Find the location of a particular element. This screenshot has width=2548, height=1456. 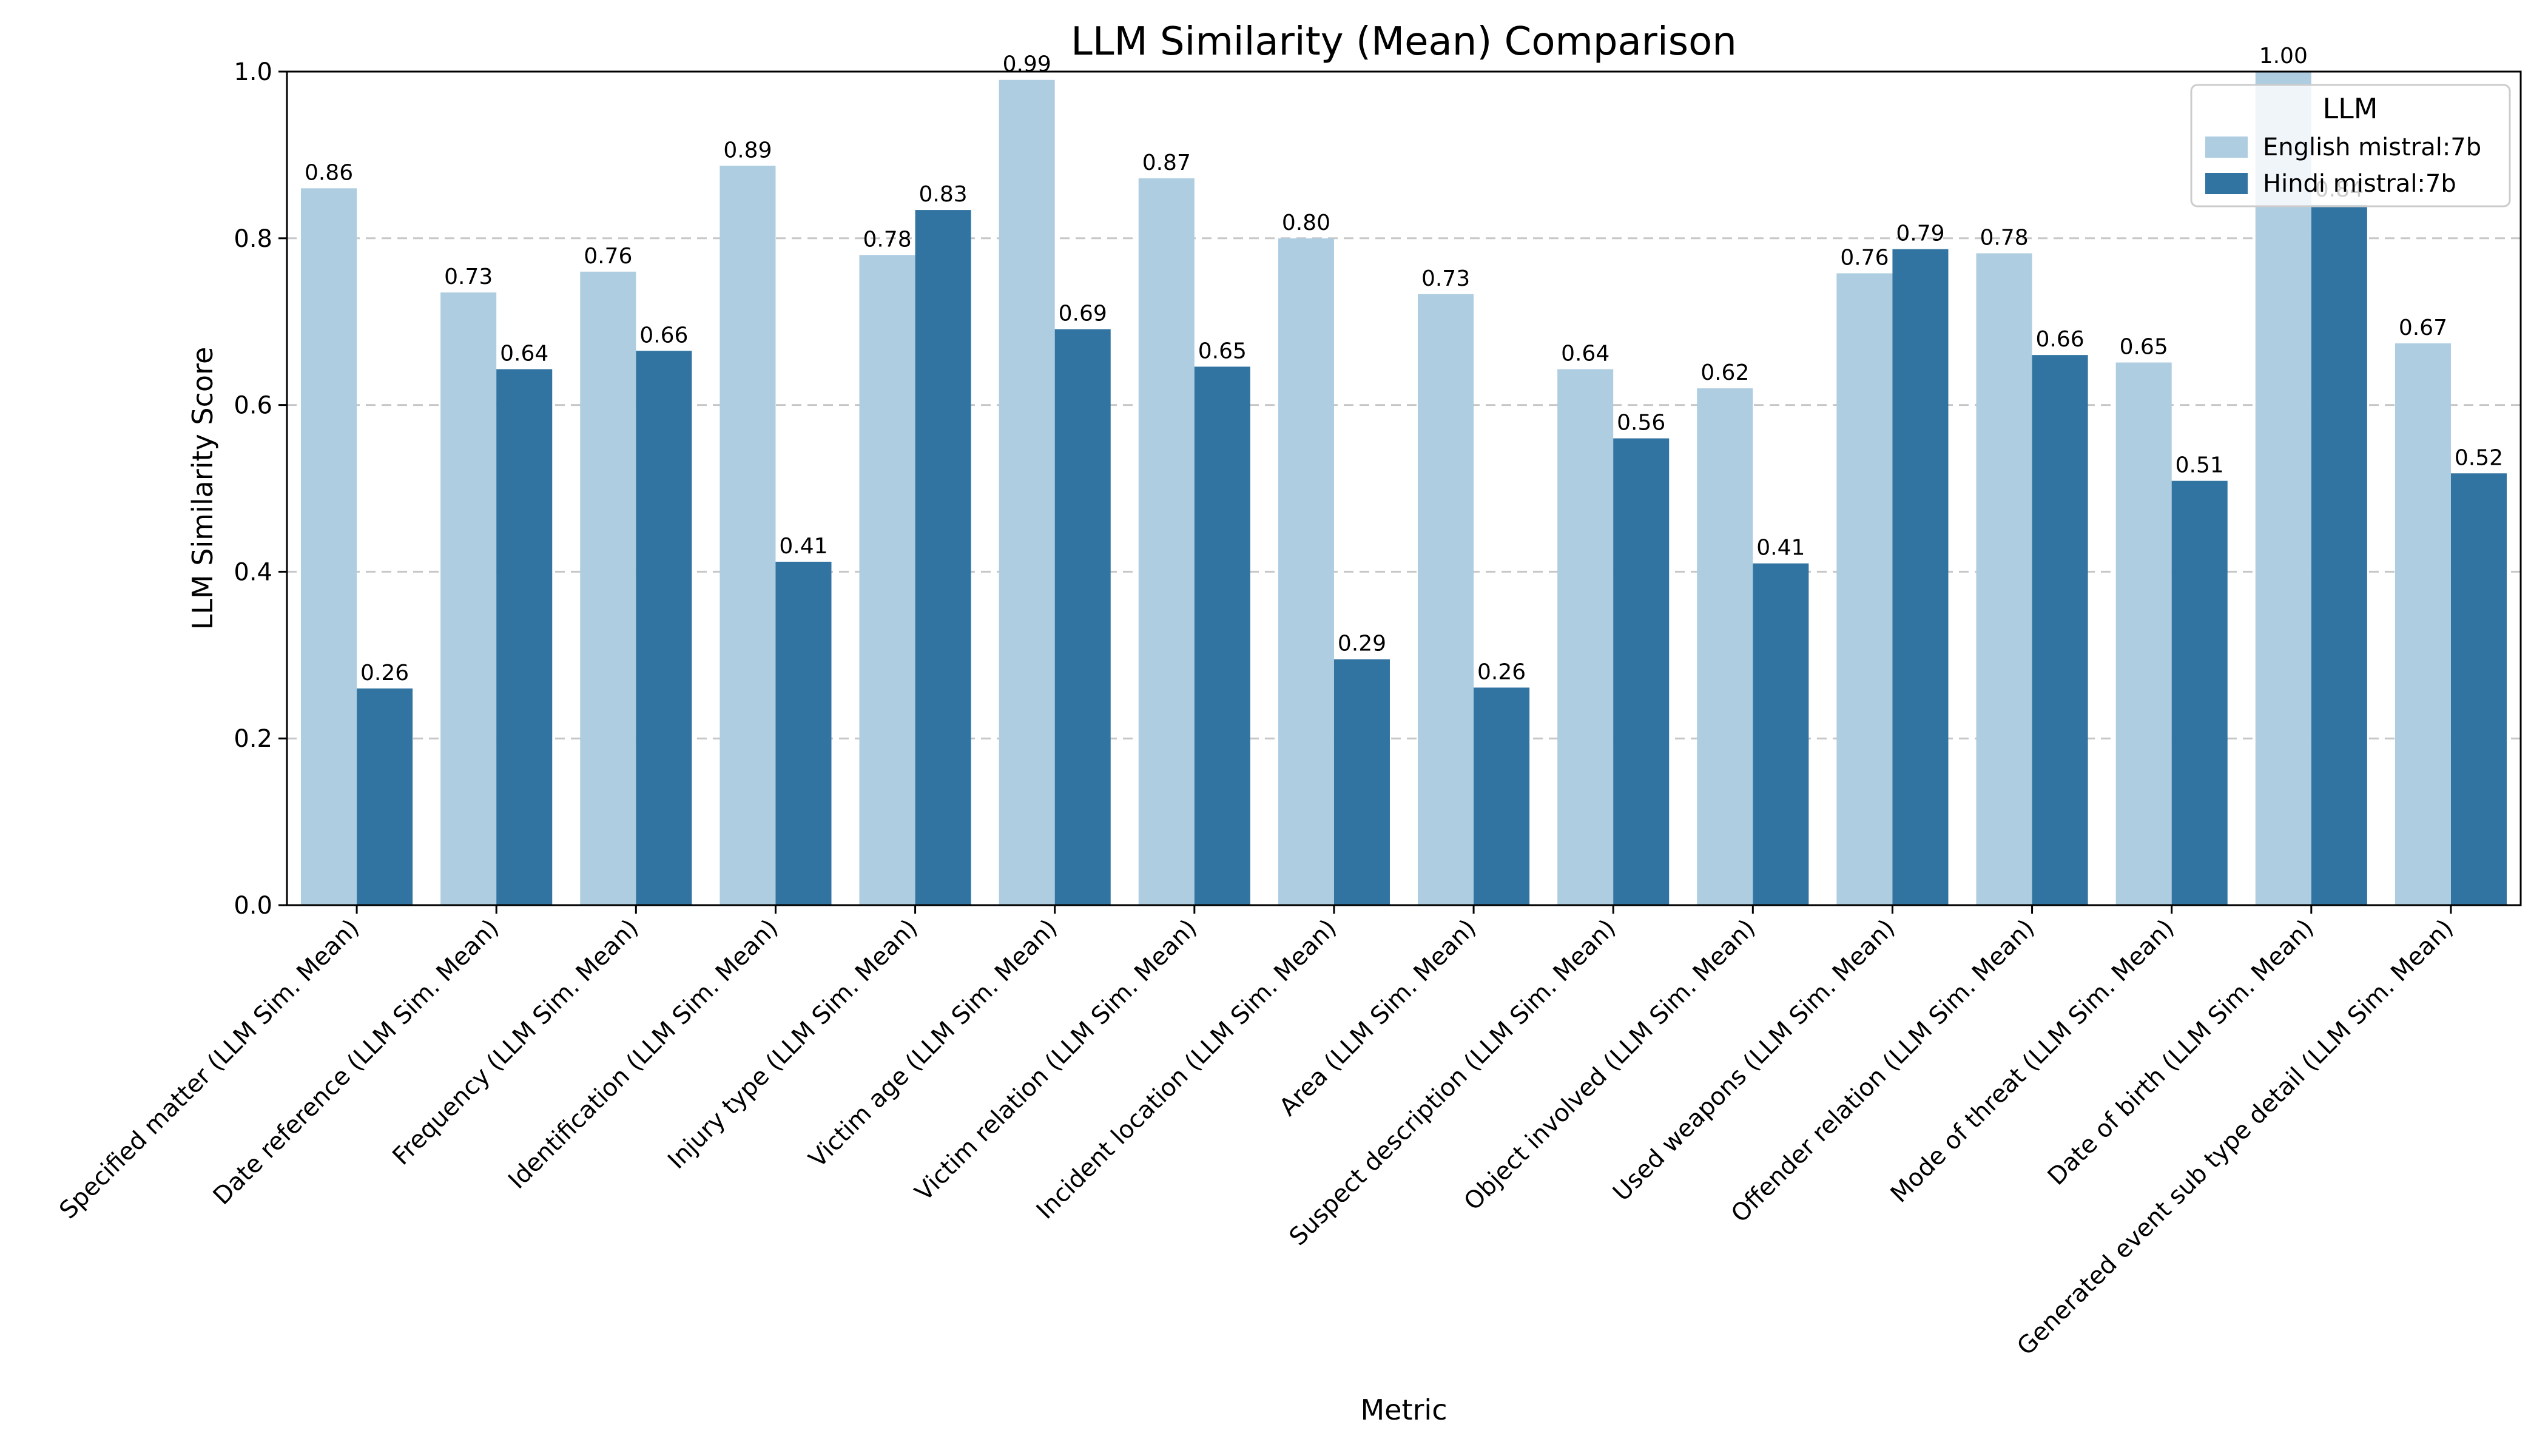

data-label: 0.99 is located at coordinates (1027, 64).